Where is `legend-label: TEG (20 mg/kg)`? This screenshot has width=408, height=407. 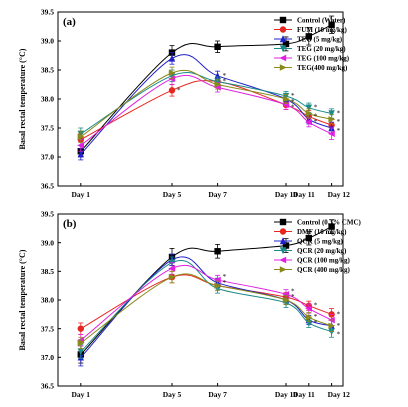
legend-label: TEG (20 mg/kg) is located at coordinates (321, 49).